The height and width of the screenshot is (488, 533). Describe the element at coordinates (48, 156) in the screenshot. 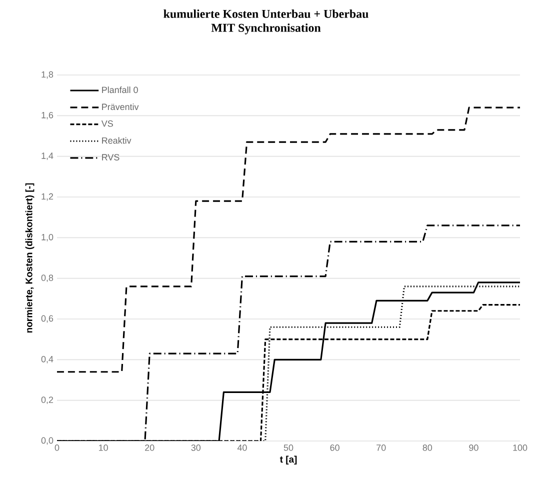

I see `y-tick-label: 1,4` at that location.